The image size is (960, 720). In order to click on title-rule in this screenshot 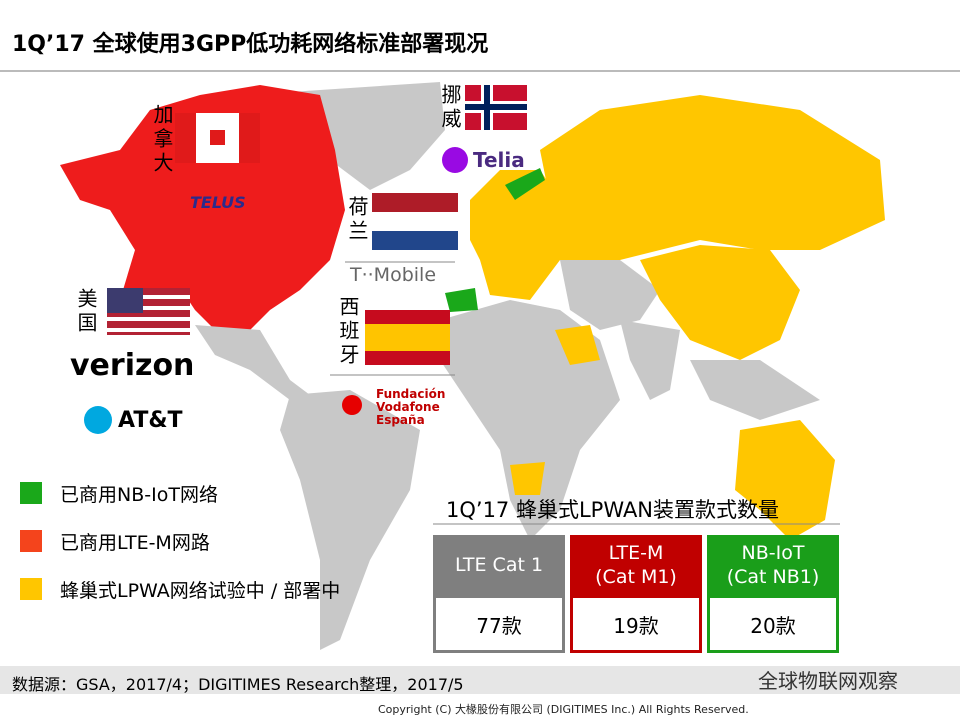, I will do `click(480, 71)`.